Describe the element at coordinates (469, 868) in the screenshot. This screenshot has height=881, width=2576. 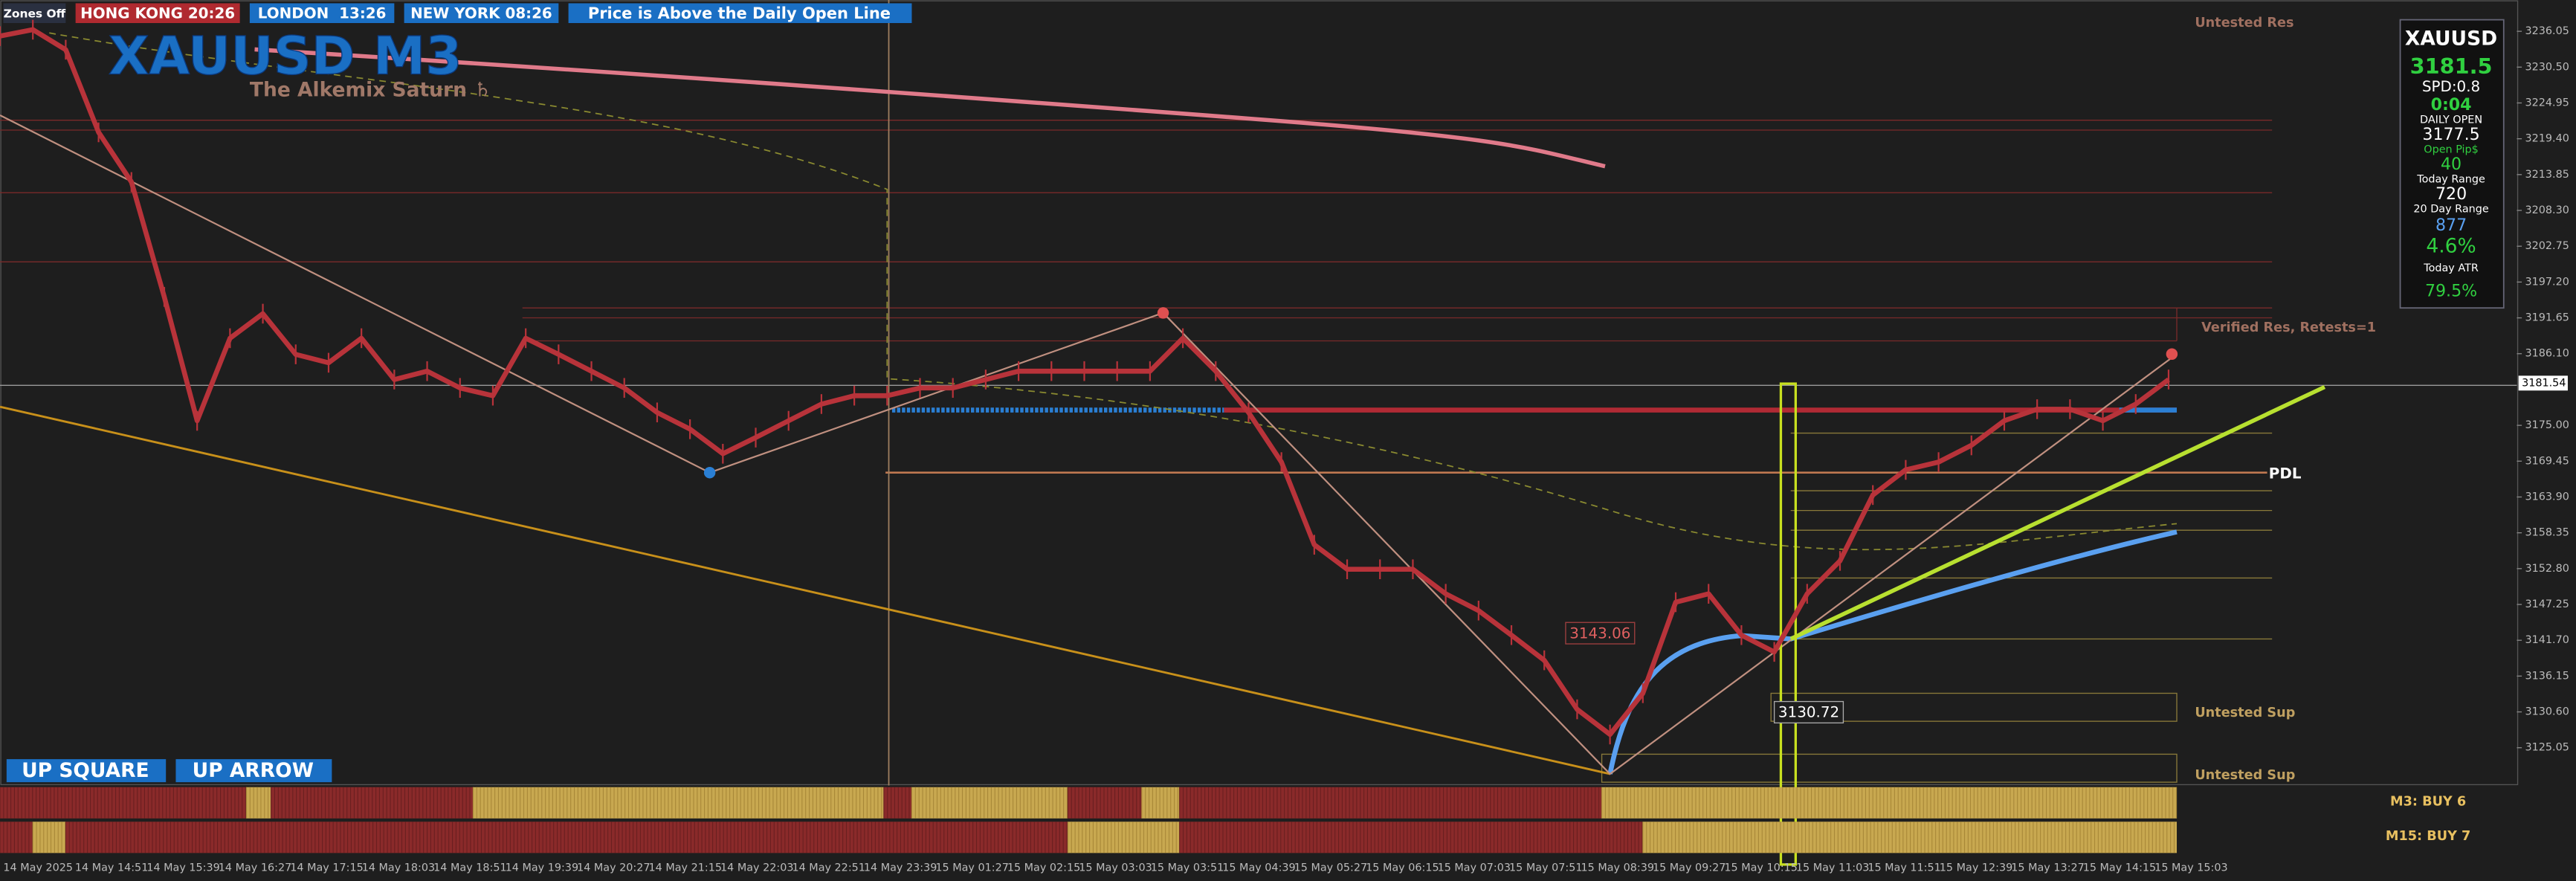
I see `x-tick-label: 14 May 18:51` at that location.